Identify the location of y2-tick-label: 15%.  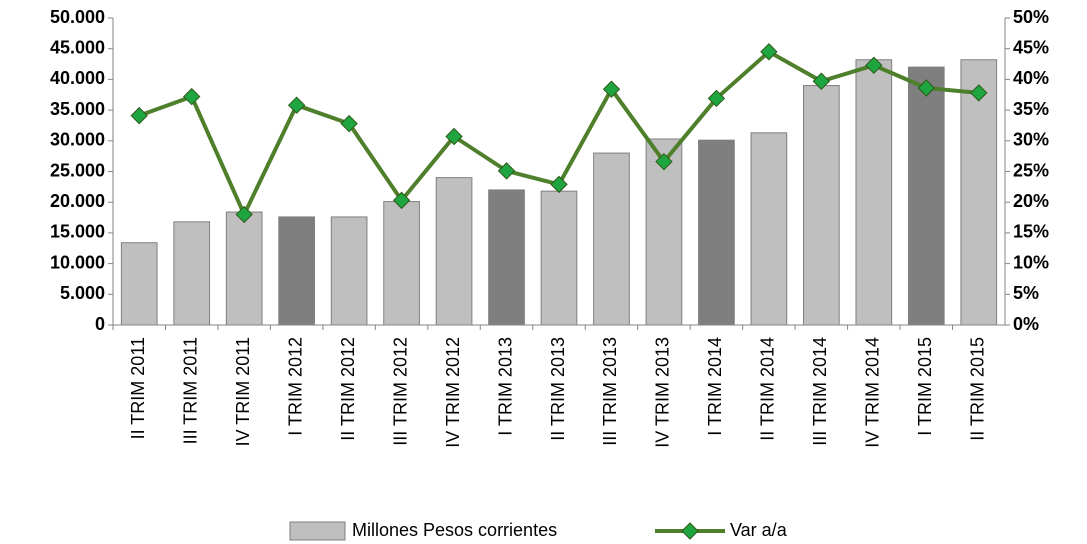
(1031, 232).